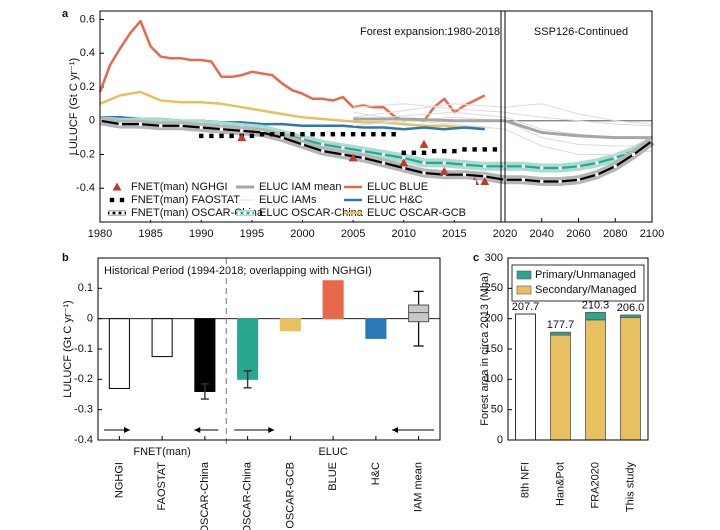  What do you see at coordinates (416, 213) in the screenshot?
I see `legend-label: ELUC OSCAR-GCB` at bounding box center [416, 213].